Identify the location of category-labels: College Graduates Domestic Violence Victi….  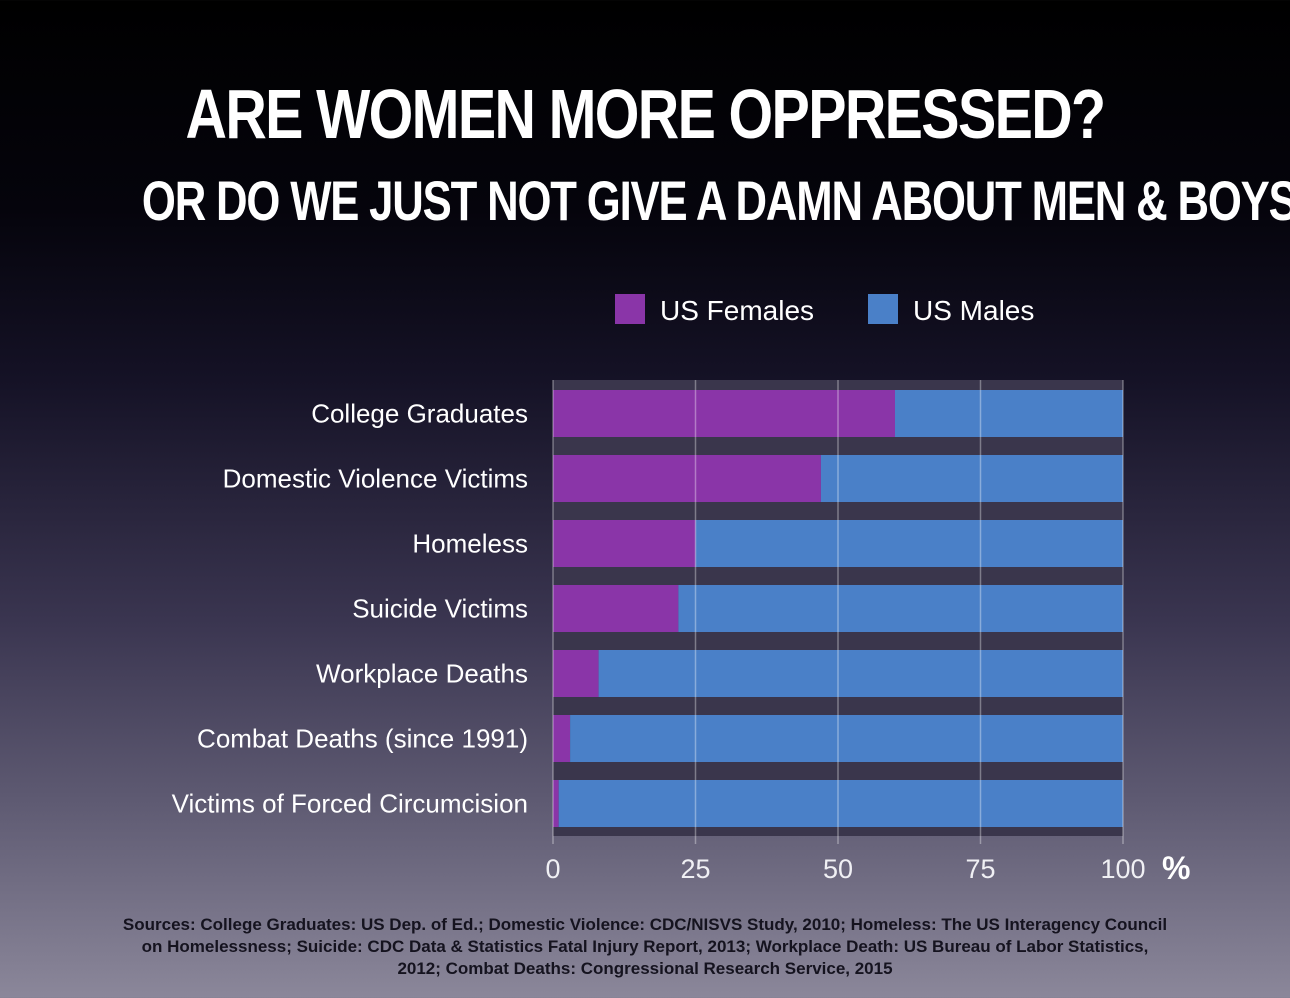
(350, 609).